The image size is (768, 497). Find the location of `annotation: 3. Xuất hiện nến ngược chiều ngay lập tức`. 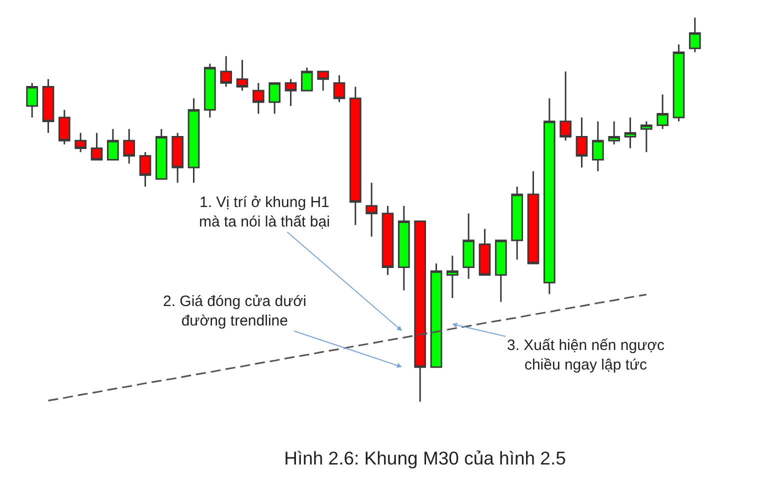

annotation: 3. Xuất hiện nến ngược chiều ngay lập tức is located at coordinates (586, 355).